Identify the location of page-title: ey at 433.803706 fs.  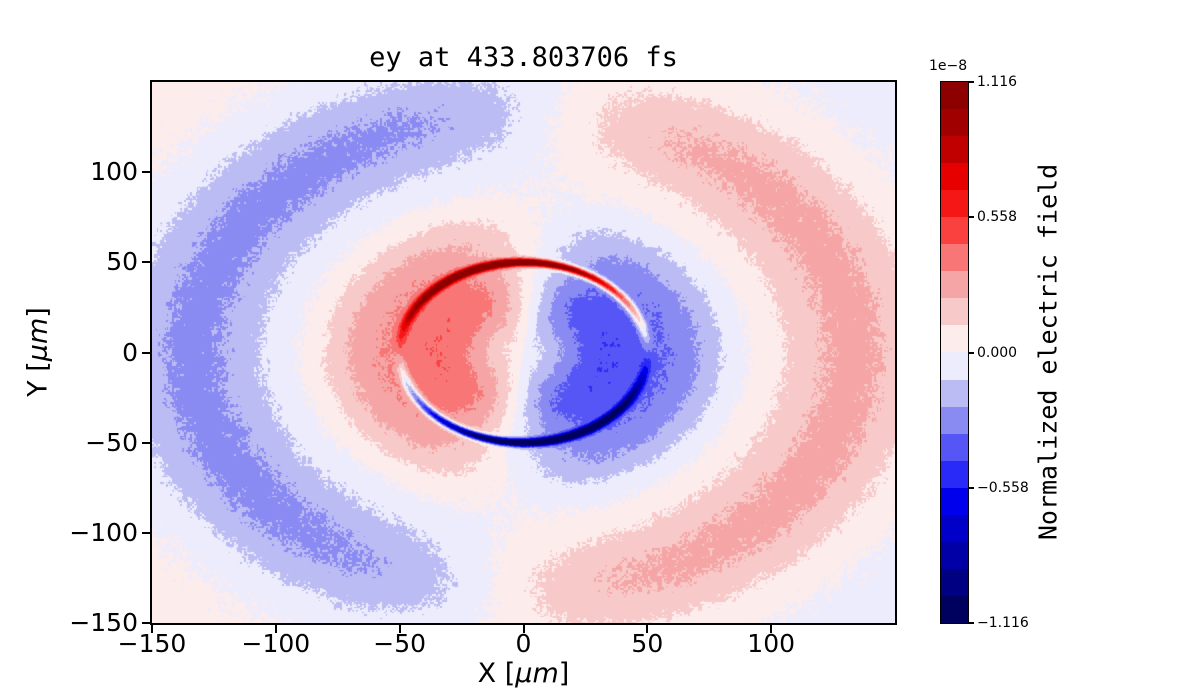
(523, 57).